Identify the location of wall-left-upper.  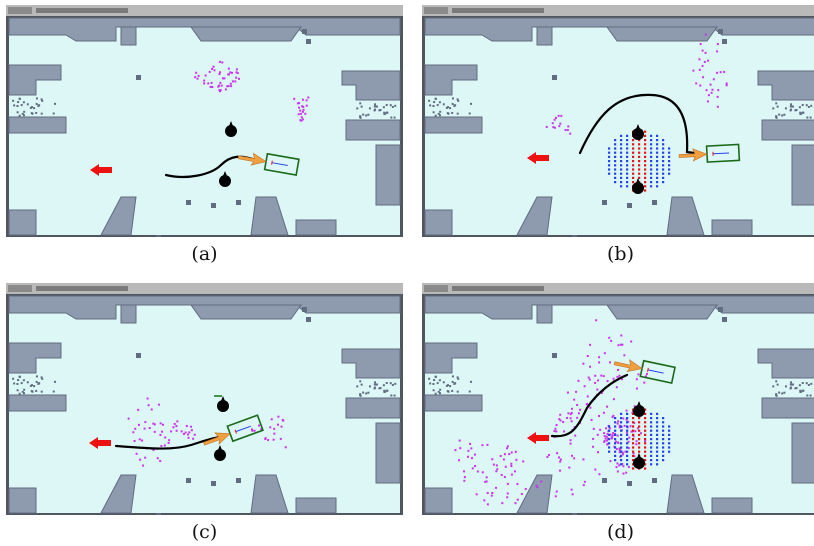
(451, 80).